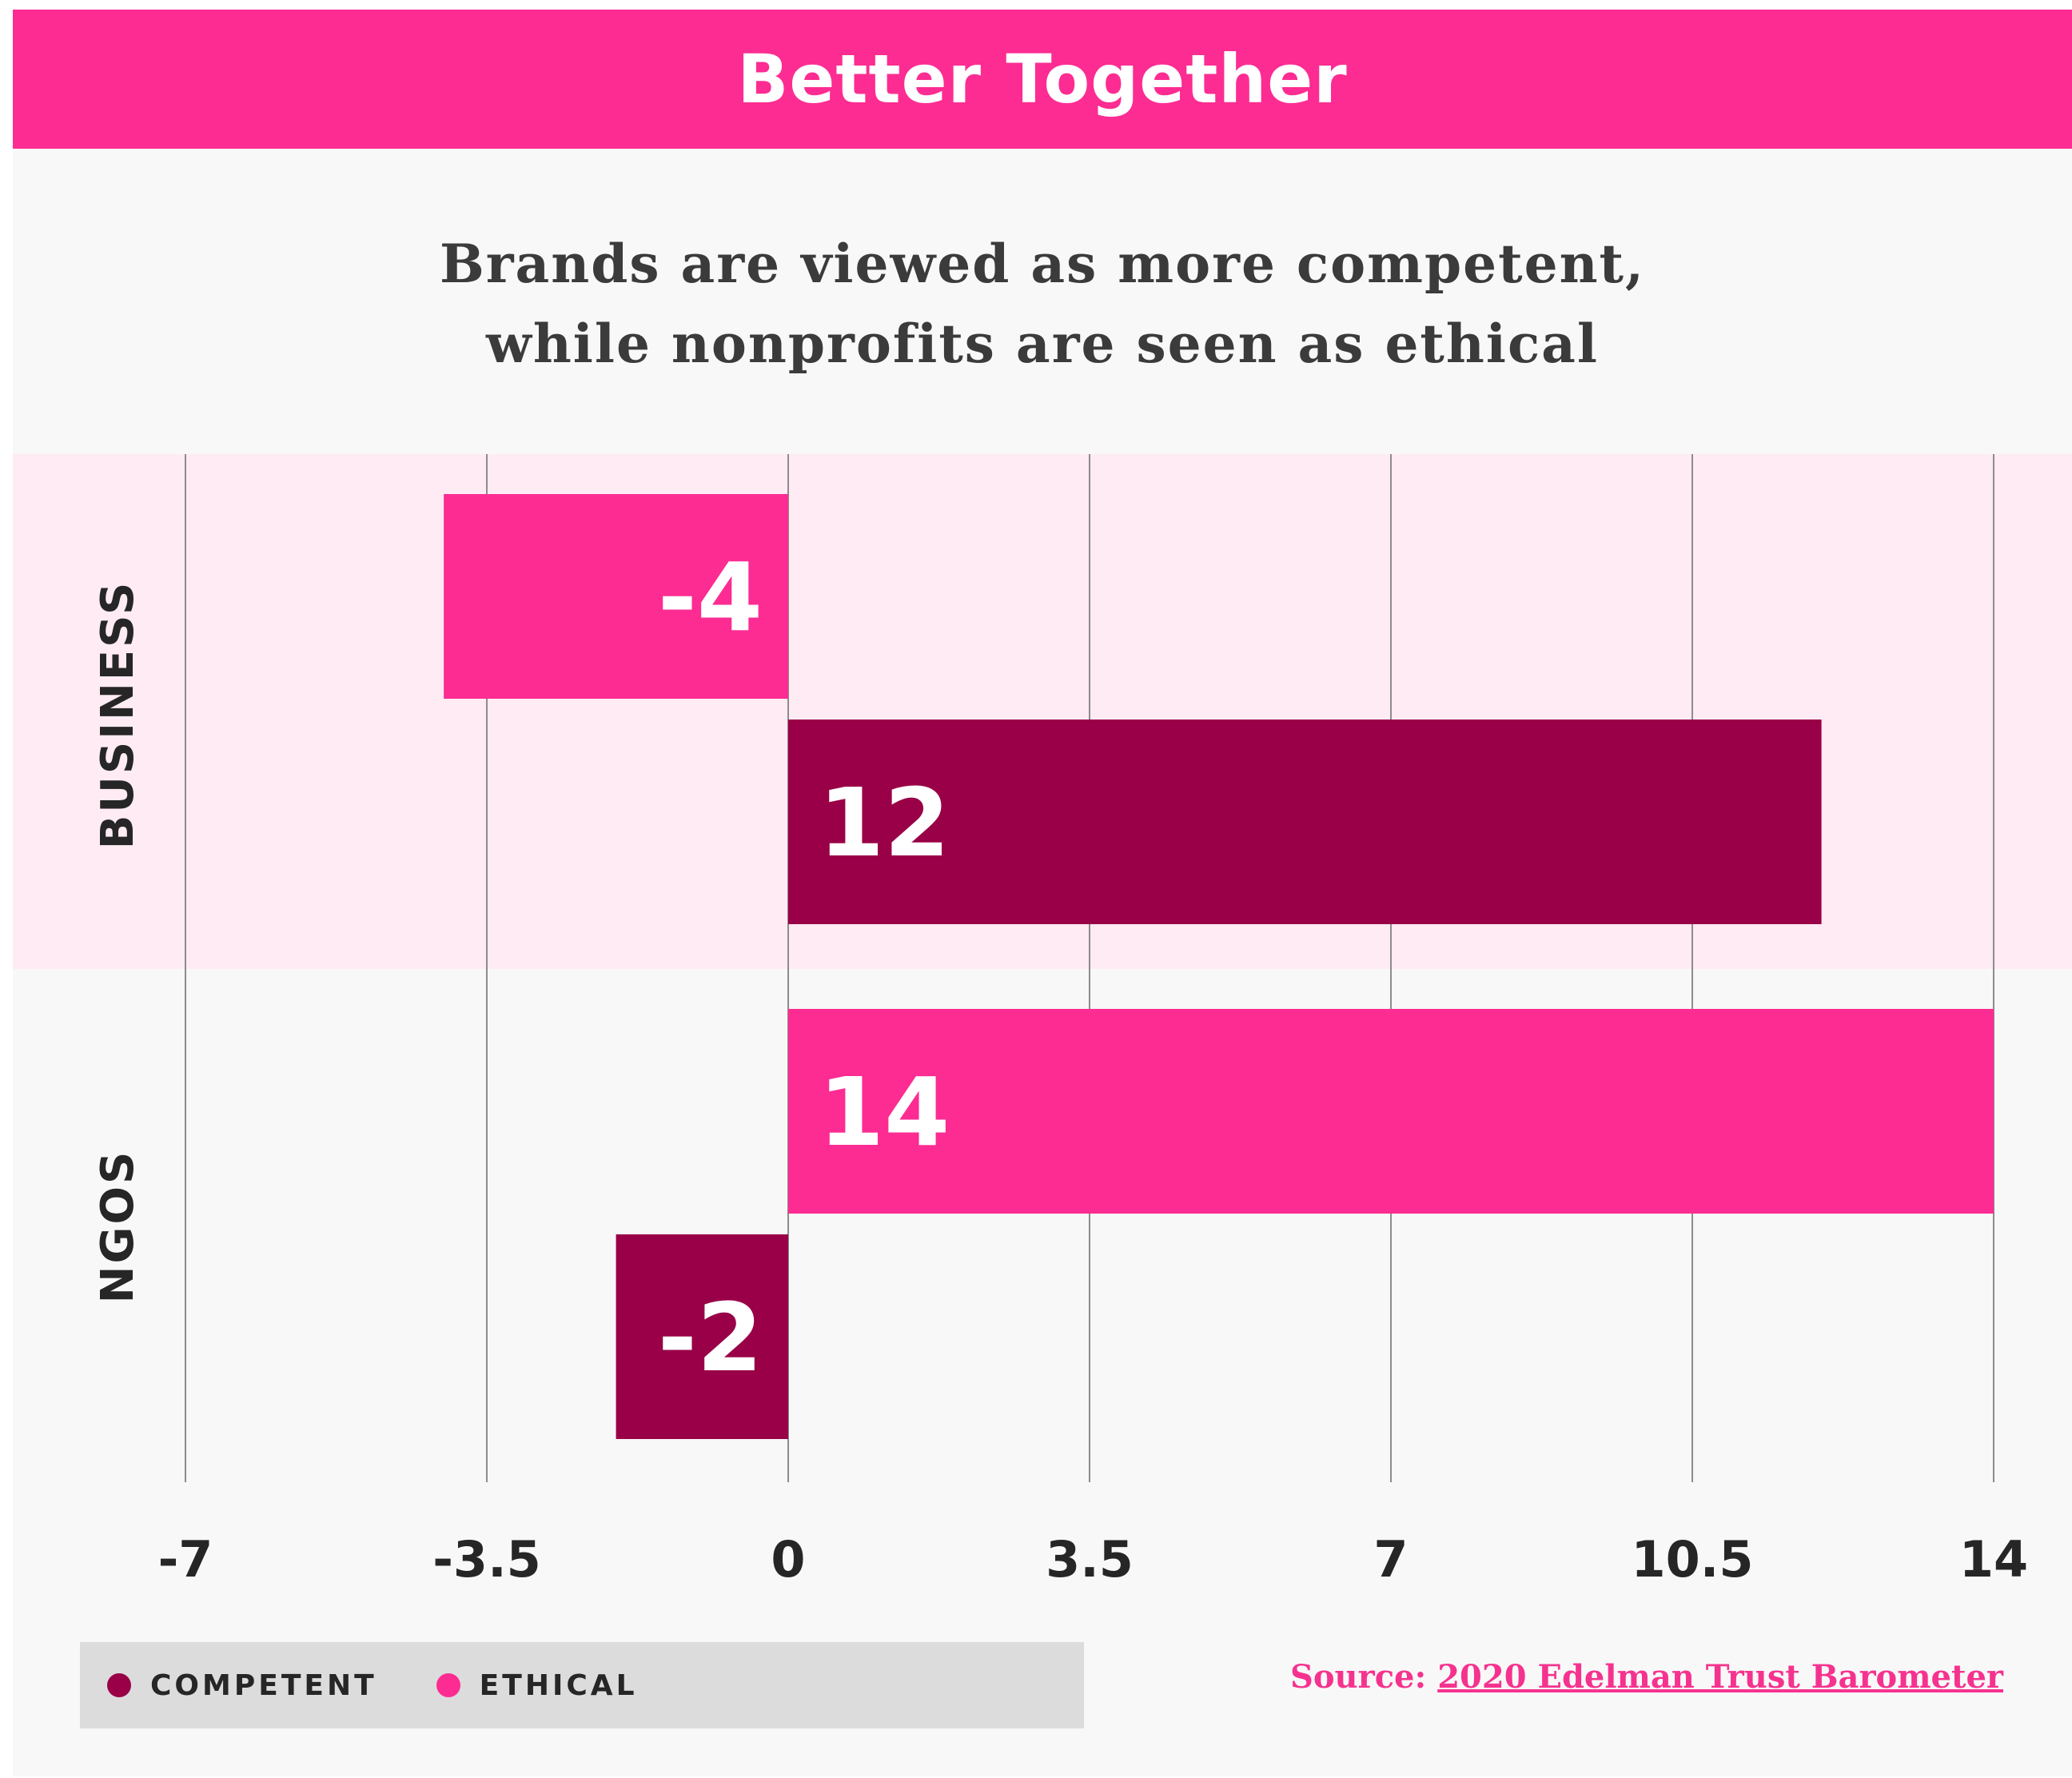 The image size is (2072, 1778). Describe the element at coordinates (1358, 1677) in the screenshot. I see `source-prefix: Source:` at that location.